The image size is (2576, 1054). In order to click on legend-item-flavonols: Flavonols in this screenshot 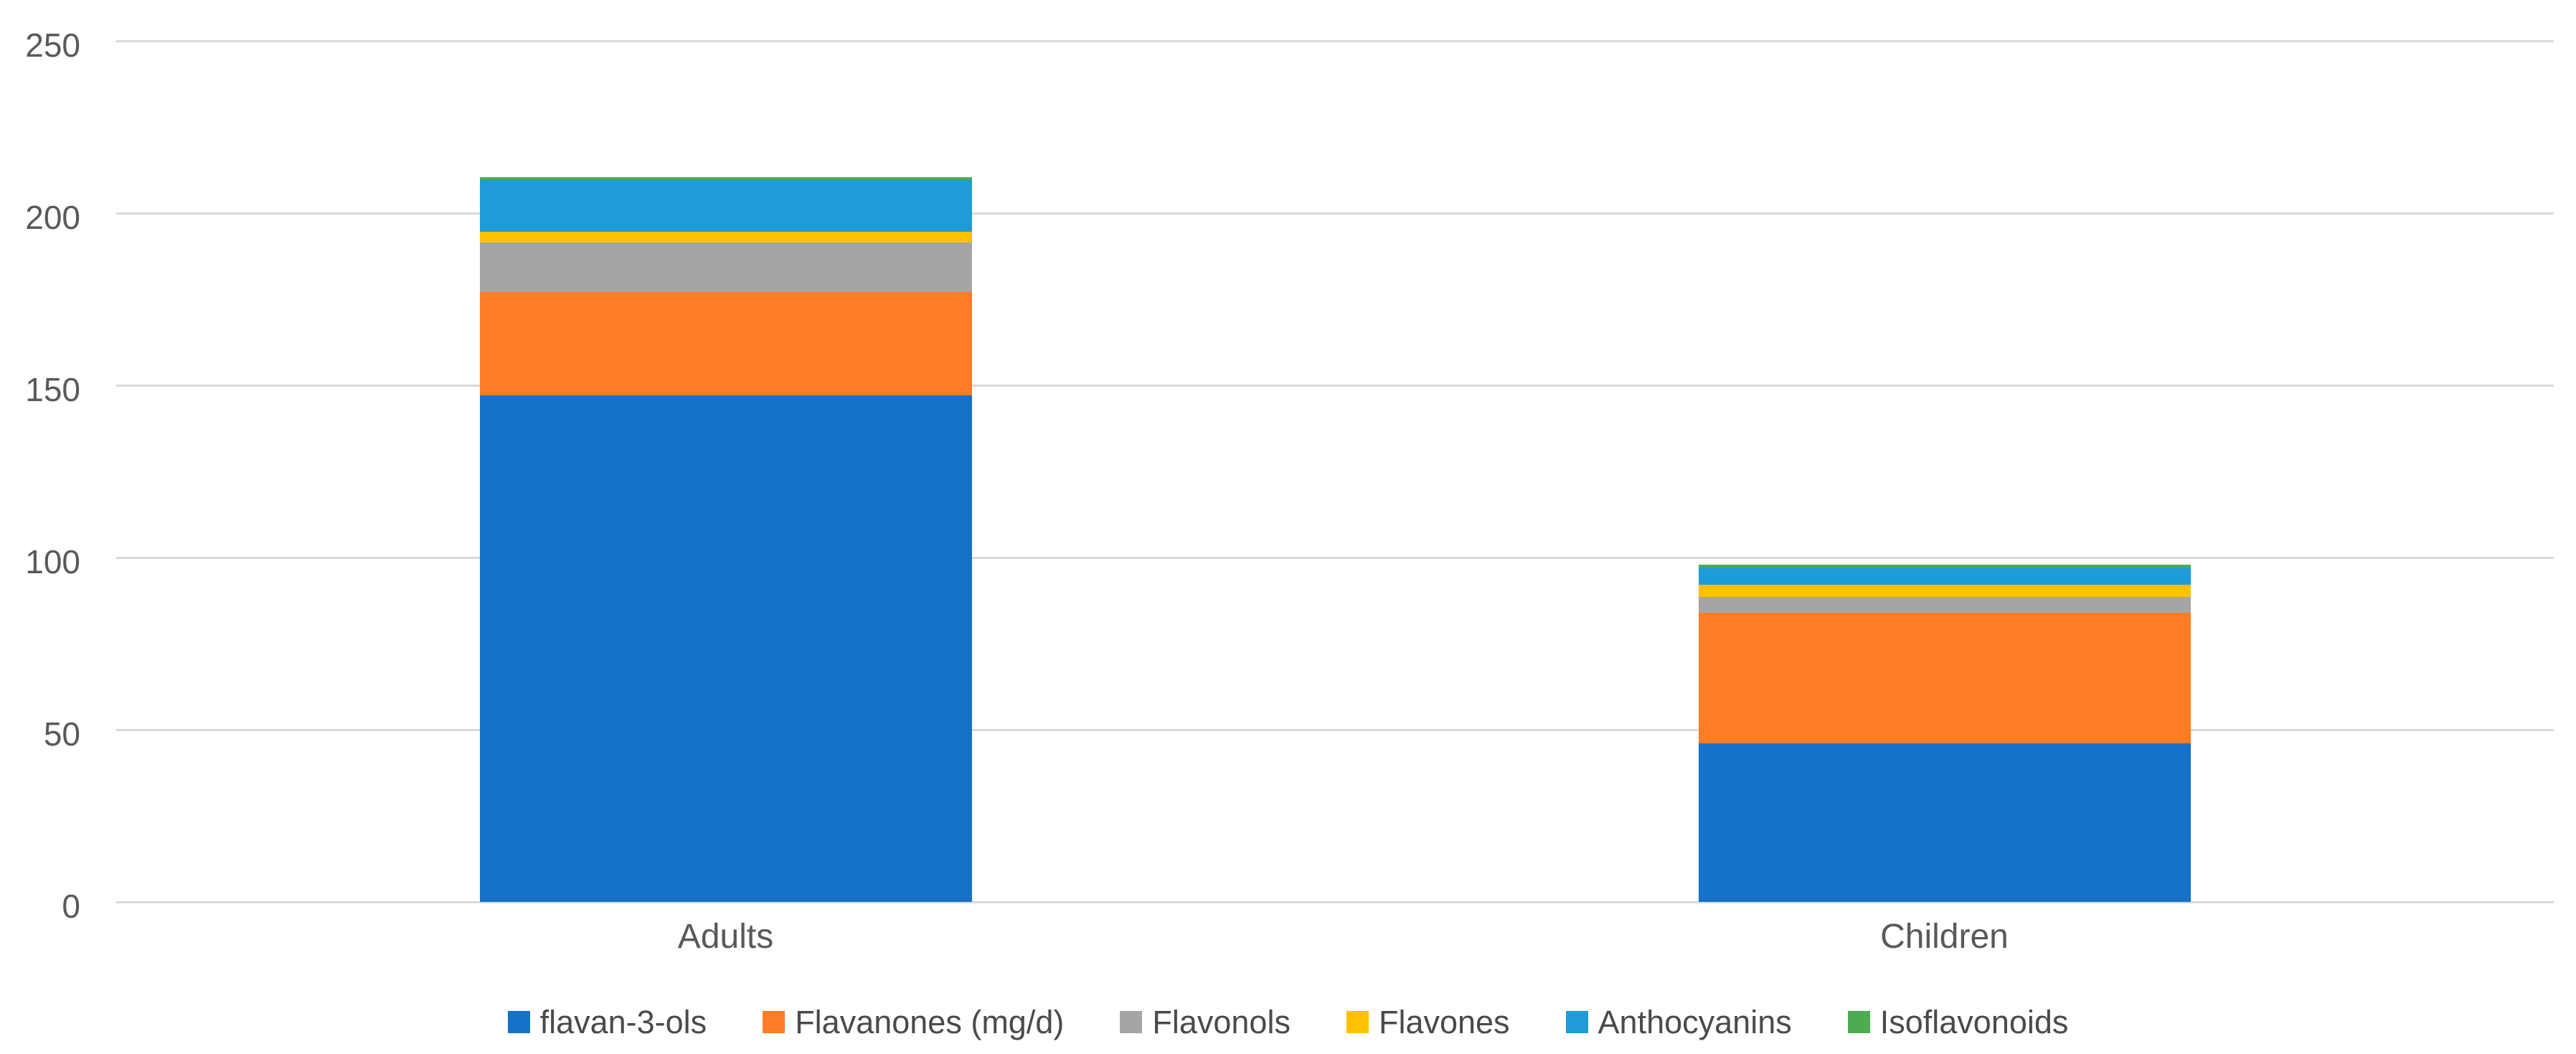, I will do `click(1205, 1022)`.